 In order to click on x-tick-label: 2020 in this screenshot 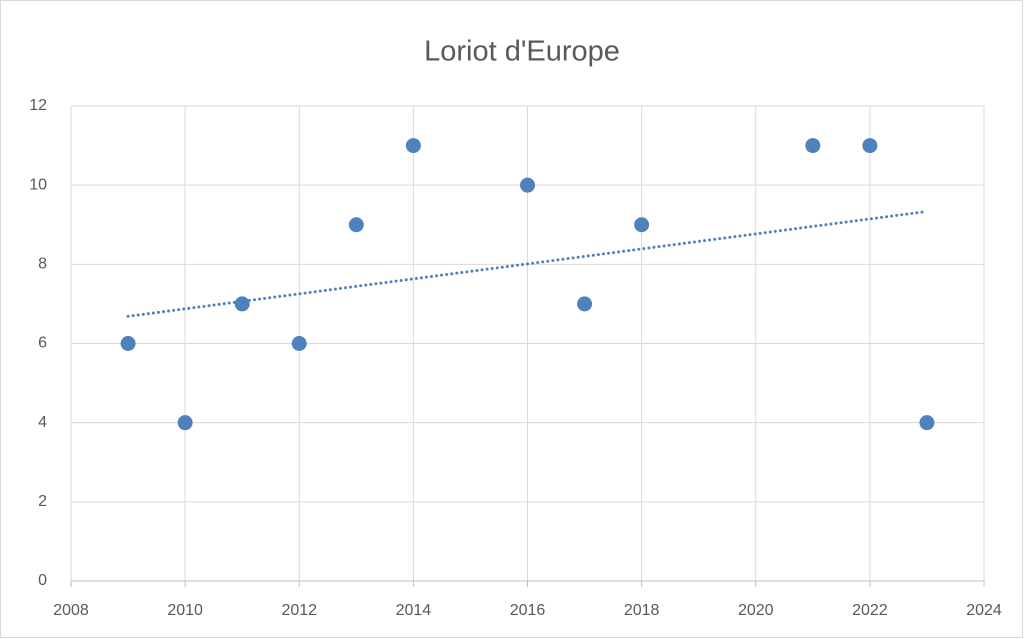, I will do `click(756, 610)`.